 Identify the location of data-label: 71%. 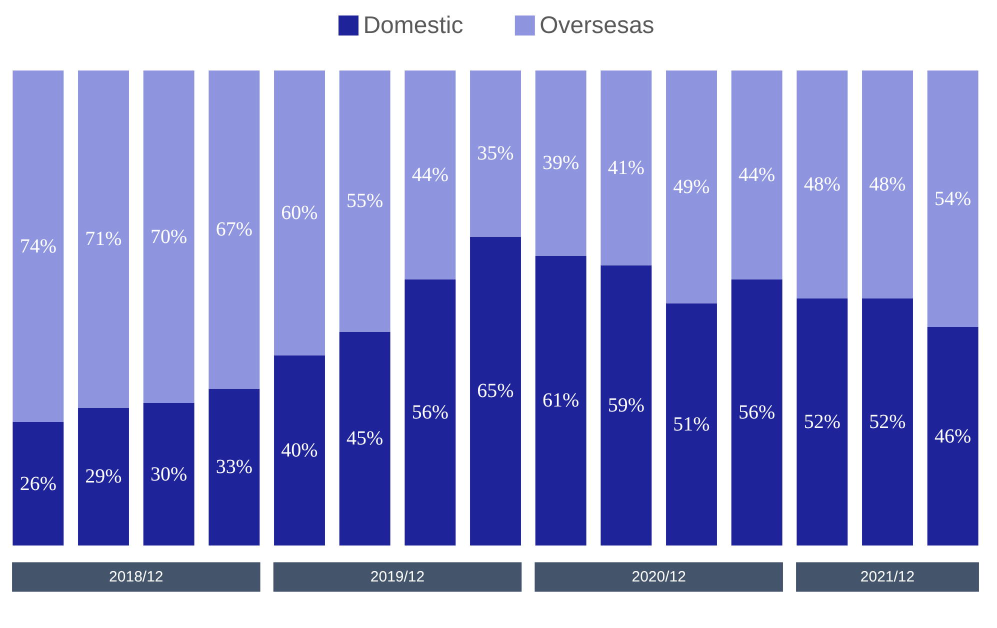
(103, 239).